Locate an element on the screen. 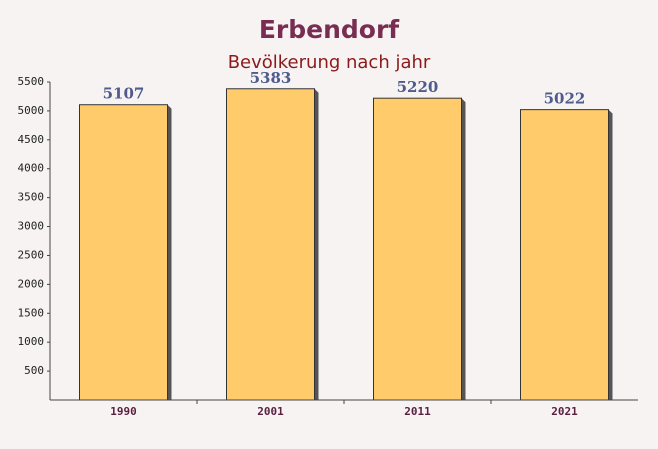  x-tick-label: 1990 is located at coordinates (123, 411).